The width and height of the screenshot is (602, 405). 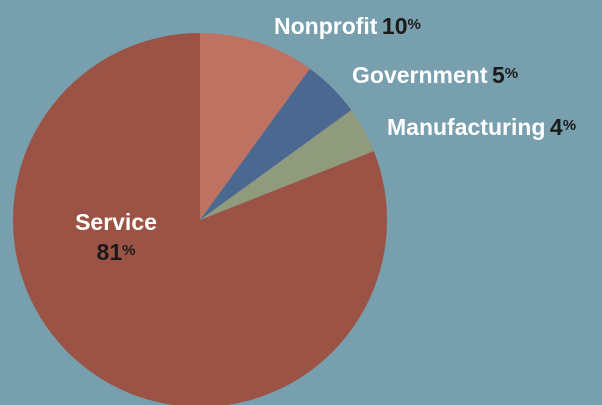 I want to click on slice-label-service: Service 81%, so click(x=116, y=237).